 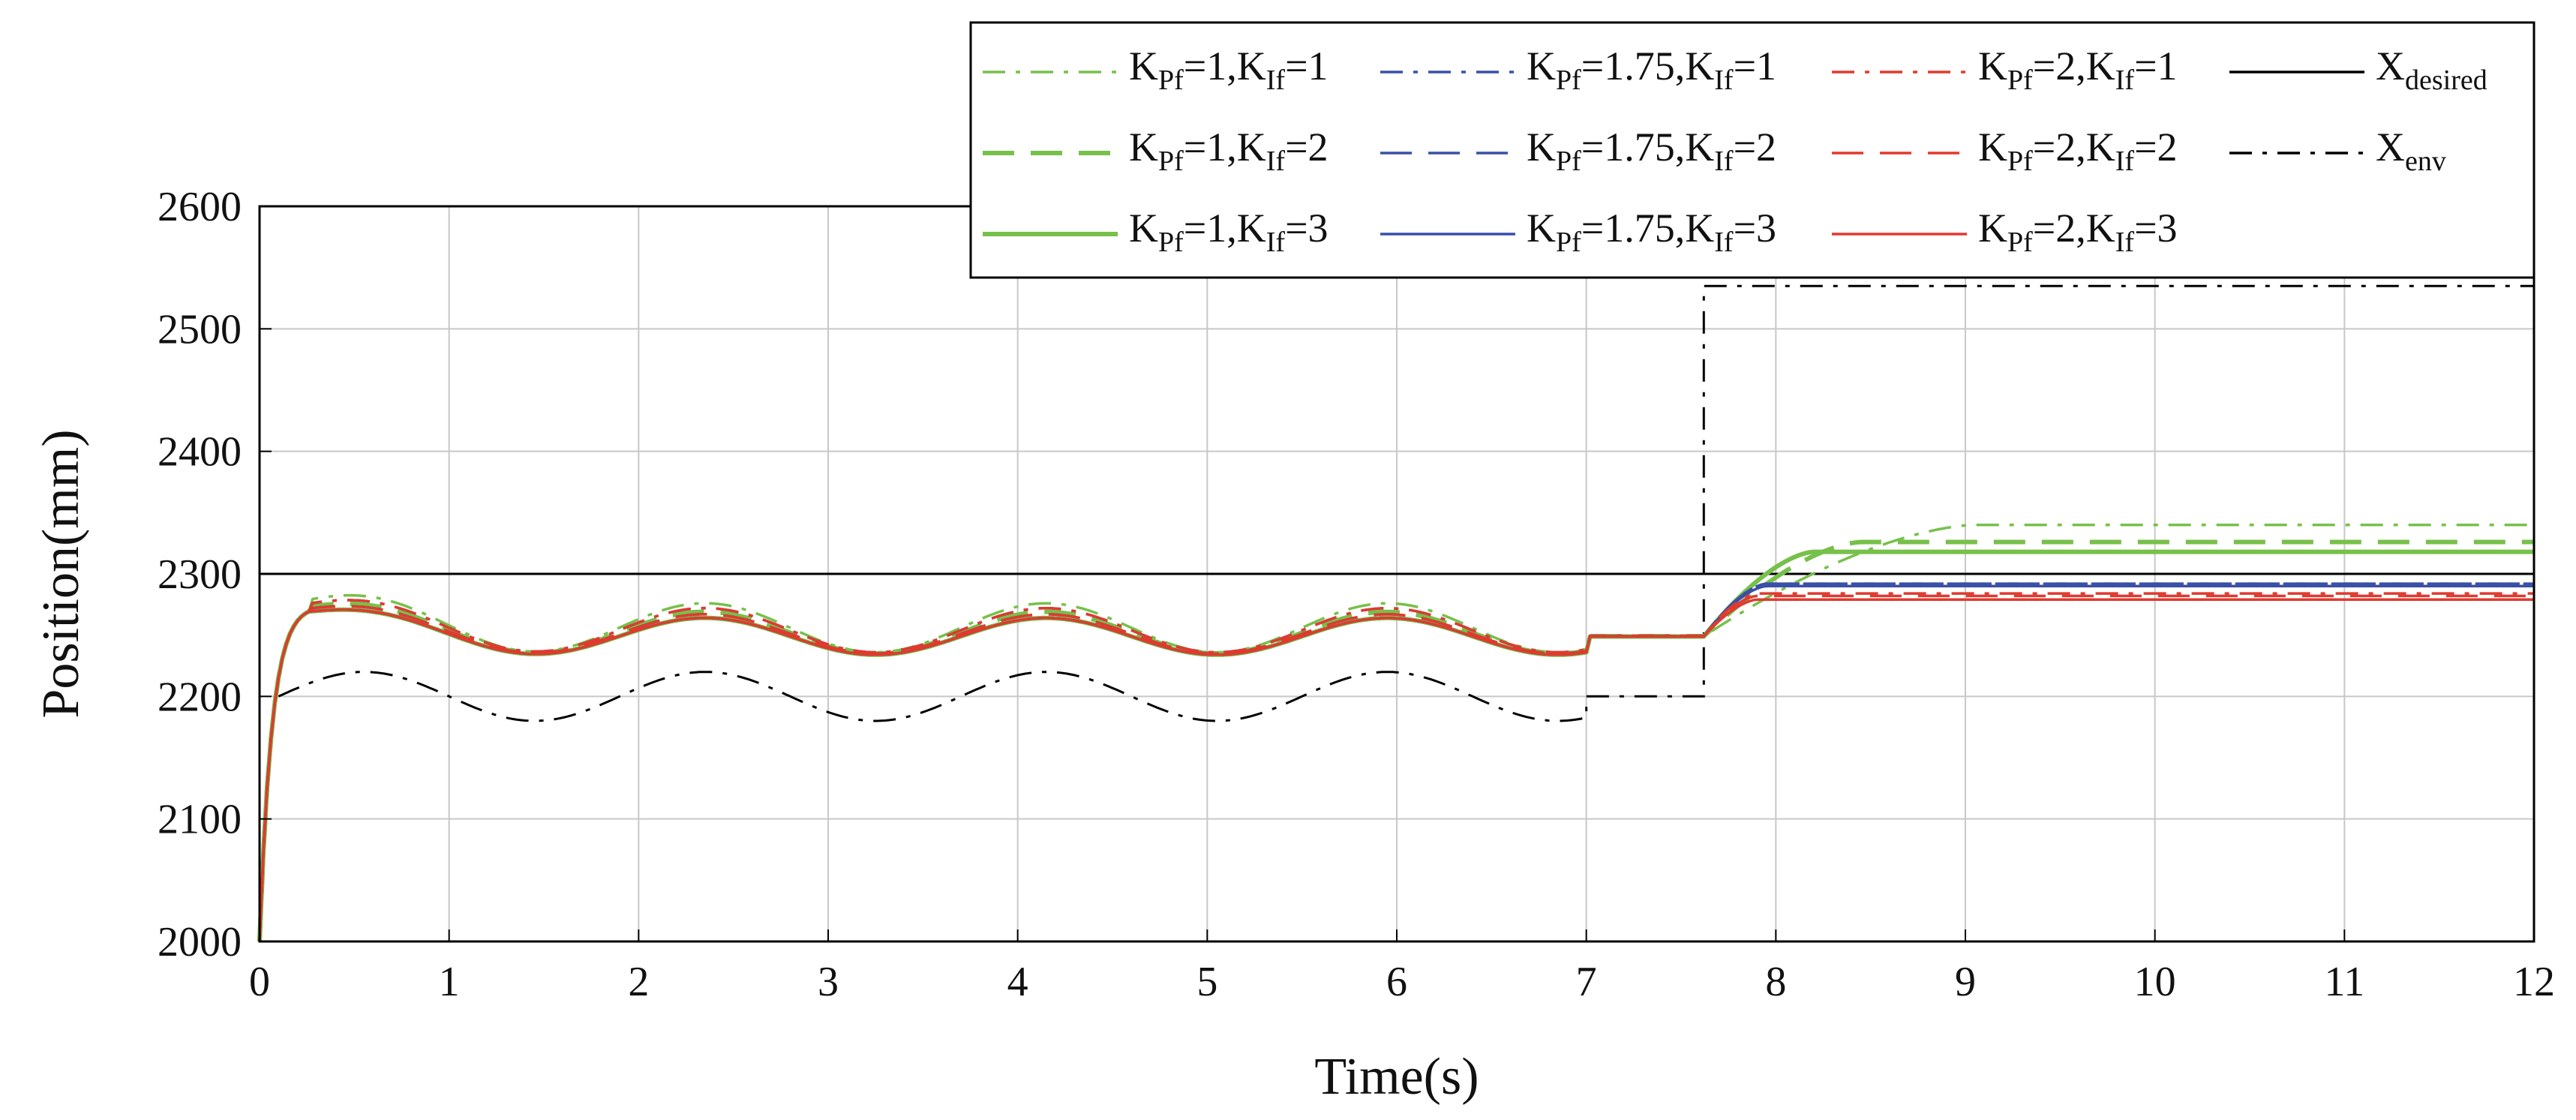 What do you see at coordinates (1017, 982) in the screenshot?
I see `x-tick-label: 4` at bounding box center [1017, 982].